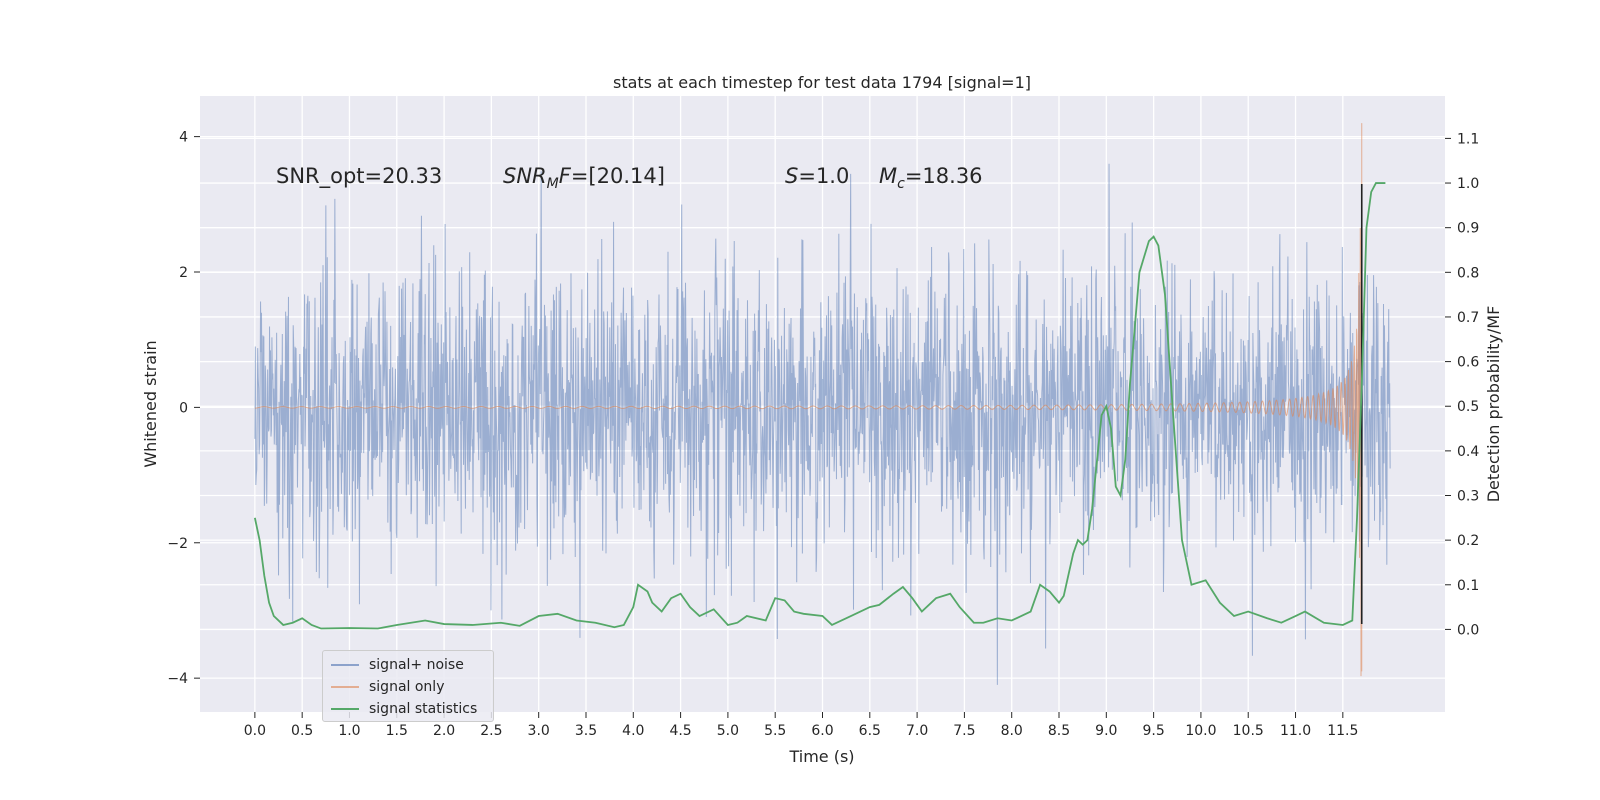 This screenshot has width=1600, height=800. Describe the element at coordinates (177, 679) in the screenshot. I see `y-tick-label: −4` at that location.